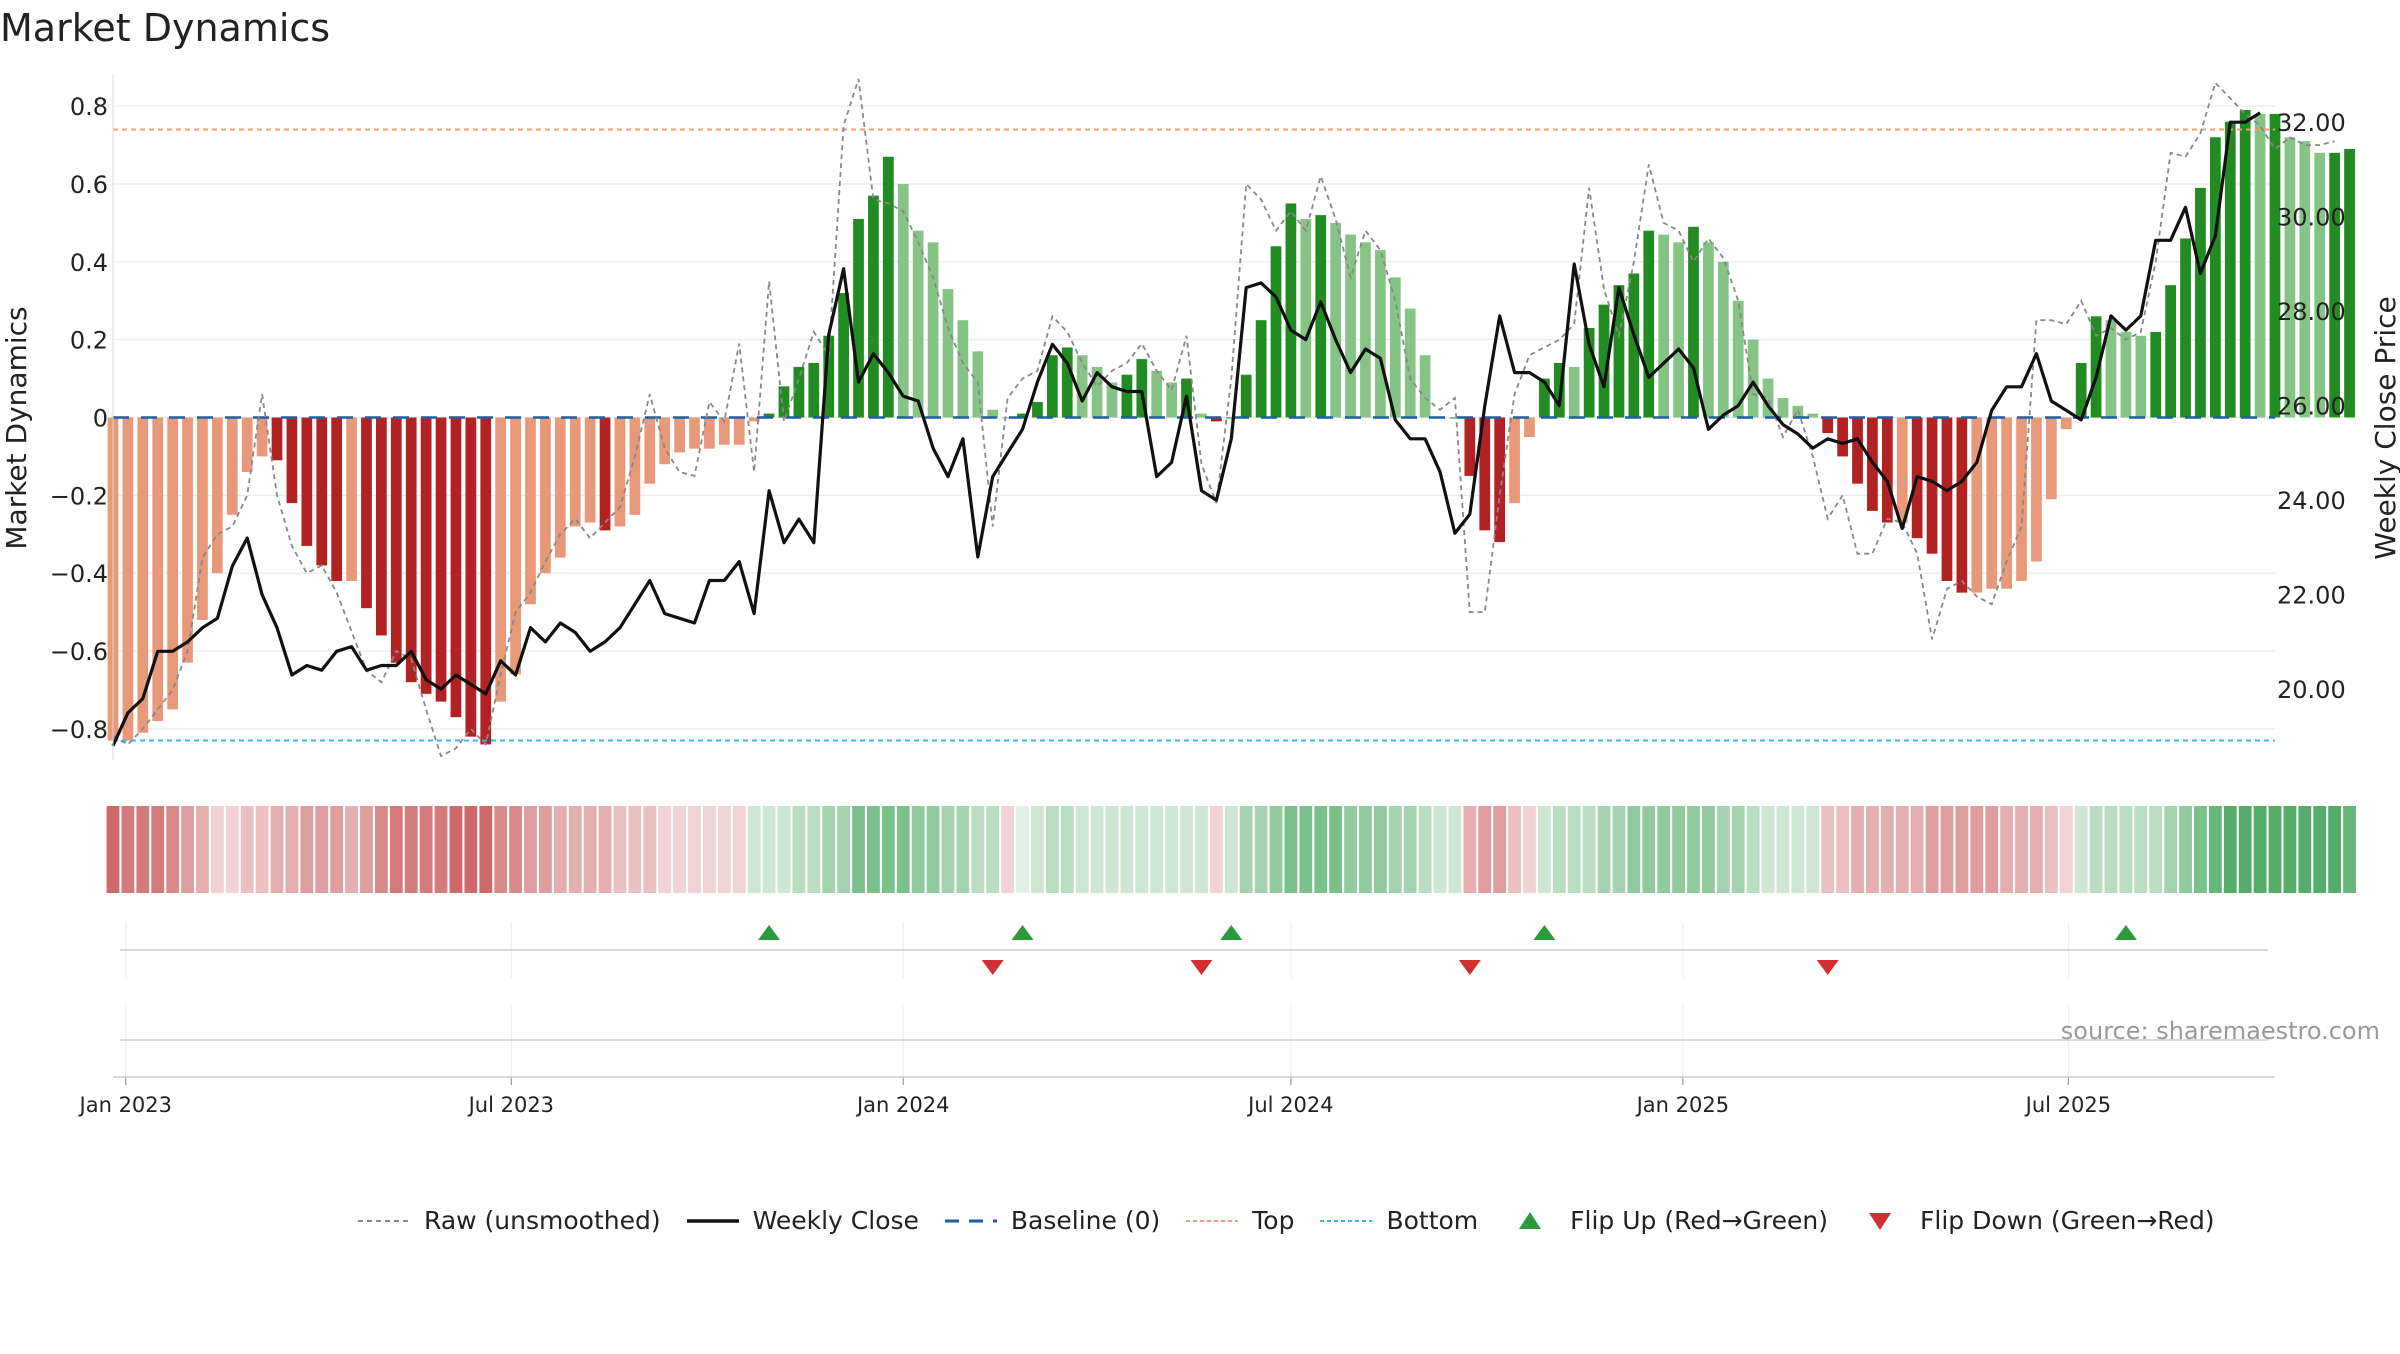  I want to click on y2-tick-label: 30.00, so click(2311, 218).